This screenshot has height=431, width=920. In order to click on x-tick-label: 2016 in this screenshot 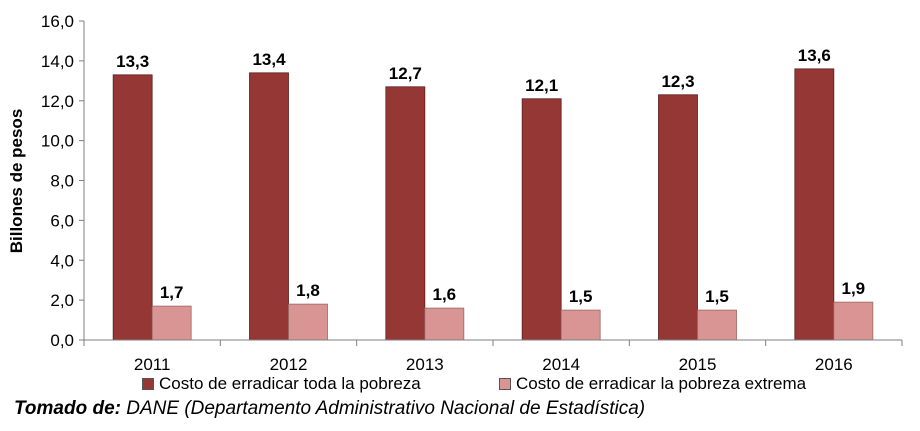, I will do `click(834, 363)`.